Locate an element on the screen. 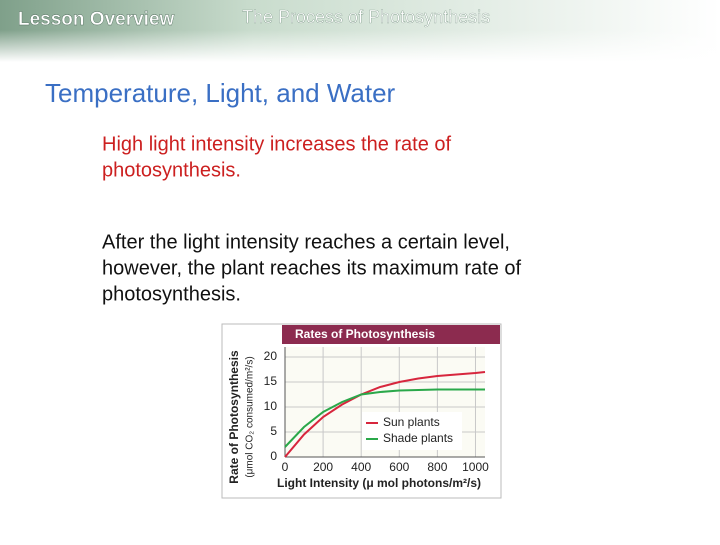 The image size is (720, 545). chart-title: Rates of Photosynthesis is located at coordinates (365, 334).